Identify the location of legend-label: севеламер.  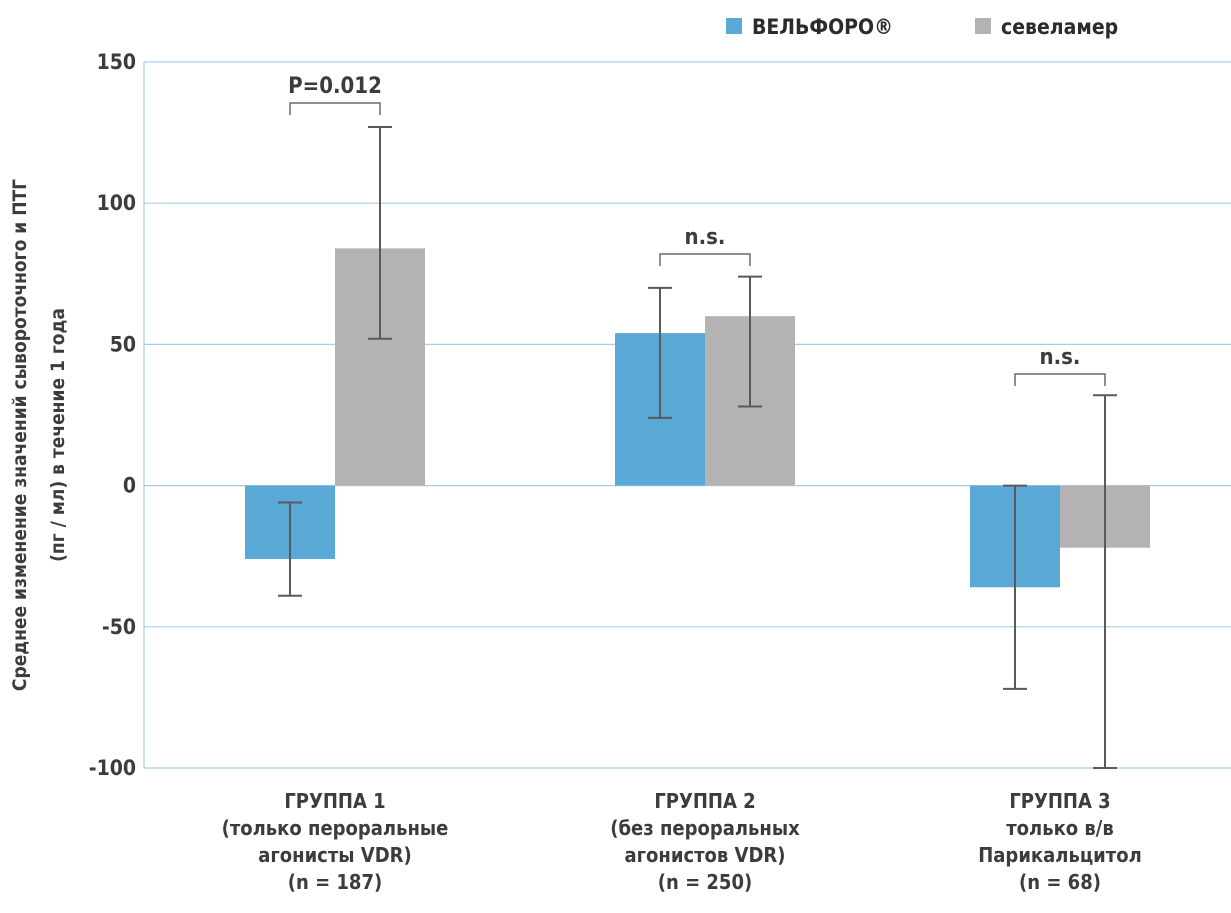
(1059, 27).